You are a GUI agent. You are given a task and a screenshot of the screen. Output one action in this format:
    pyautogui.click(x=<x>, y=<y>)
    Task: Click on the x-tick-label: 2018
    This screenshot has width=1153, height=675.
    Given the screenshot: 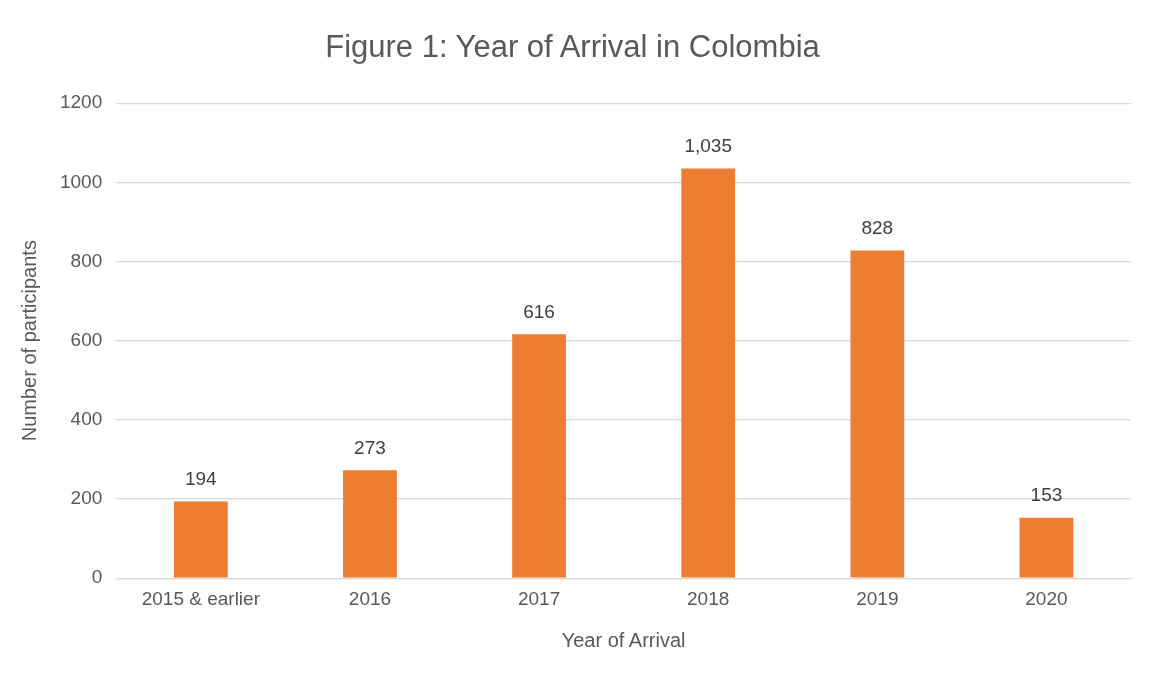 What is the action you would take?
    pyautogui.click(x=708, y=598)
    